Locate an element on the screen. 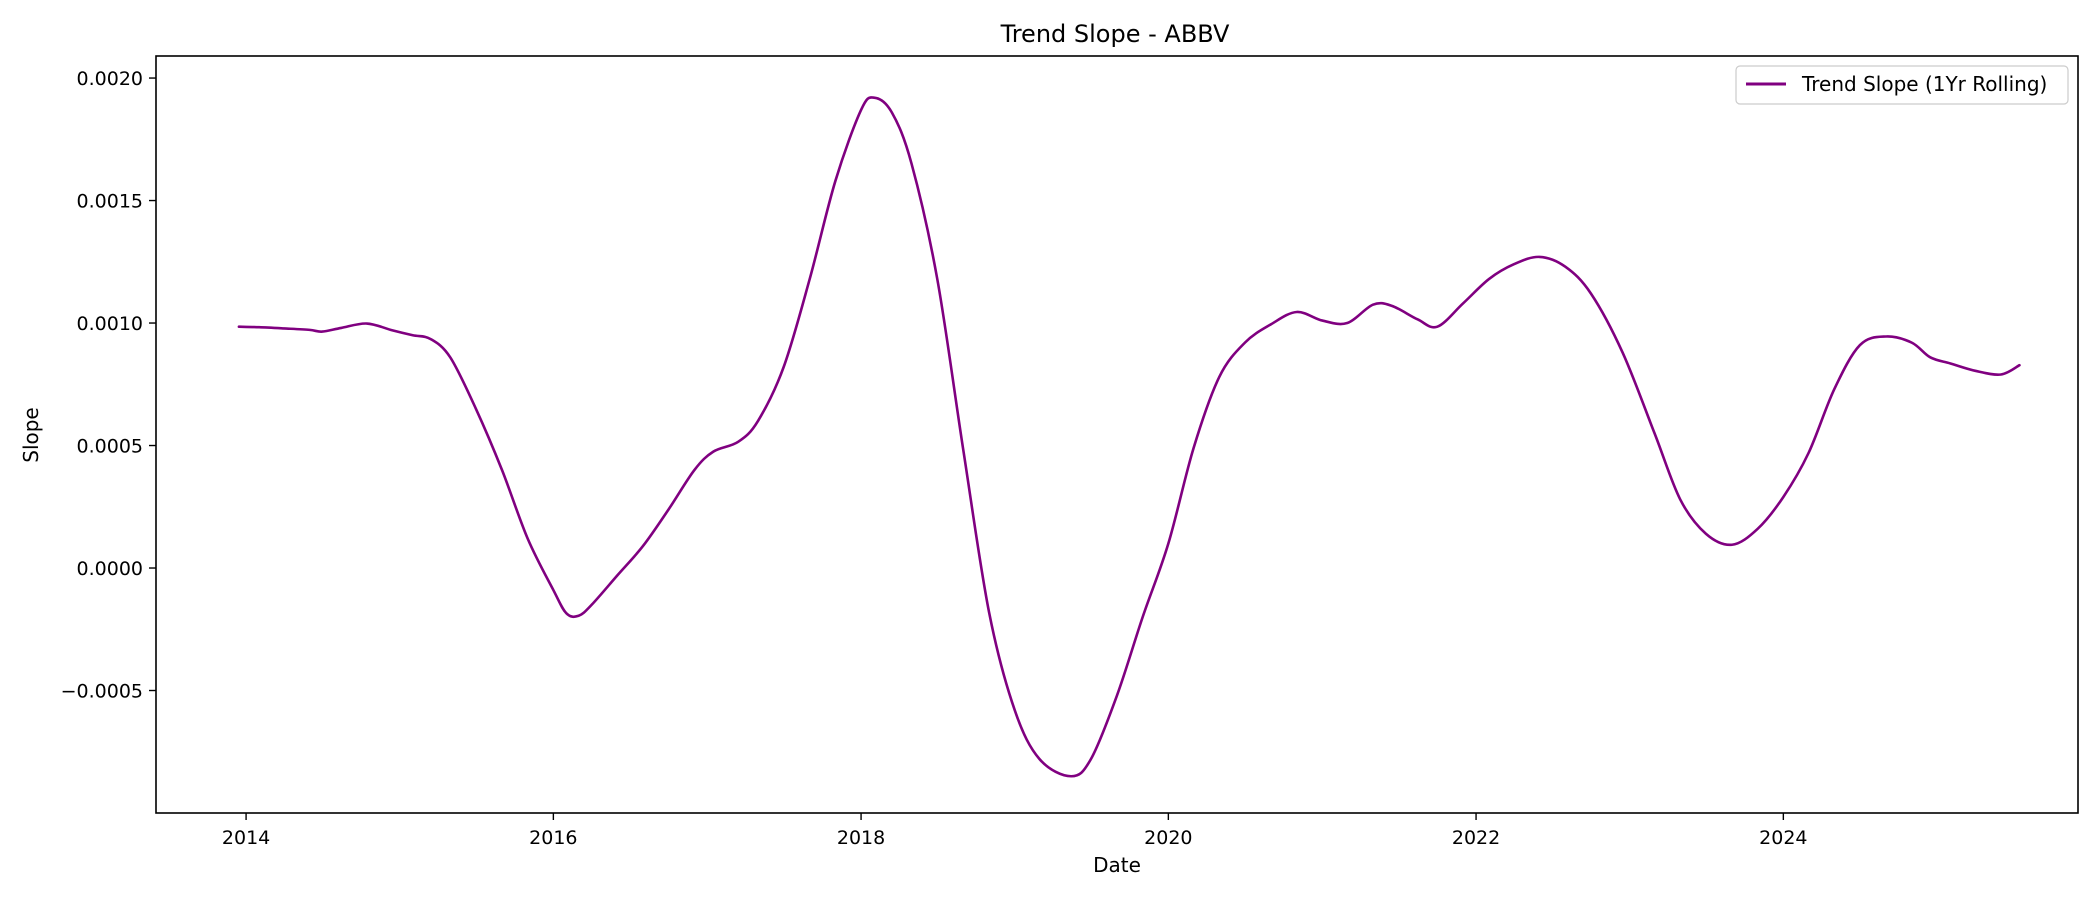  x-tick-label: 2016 is located at coordinates (553, 838).